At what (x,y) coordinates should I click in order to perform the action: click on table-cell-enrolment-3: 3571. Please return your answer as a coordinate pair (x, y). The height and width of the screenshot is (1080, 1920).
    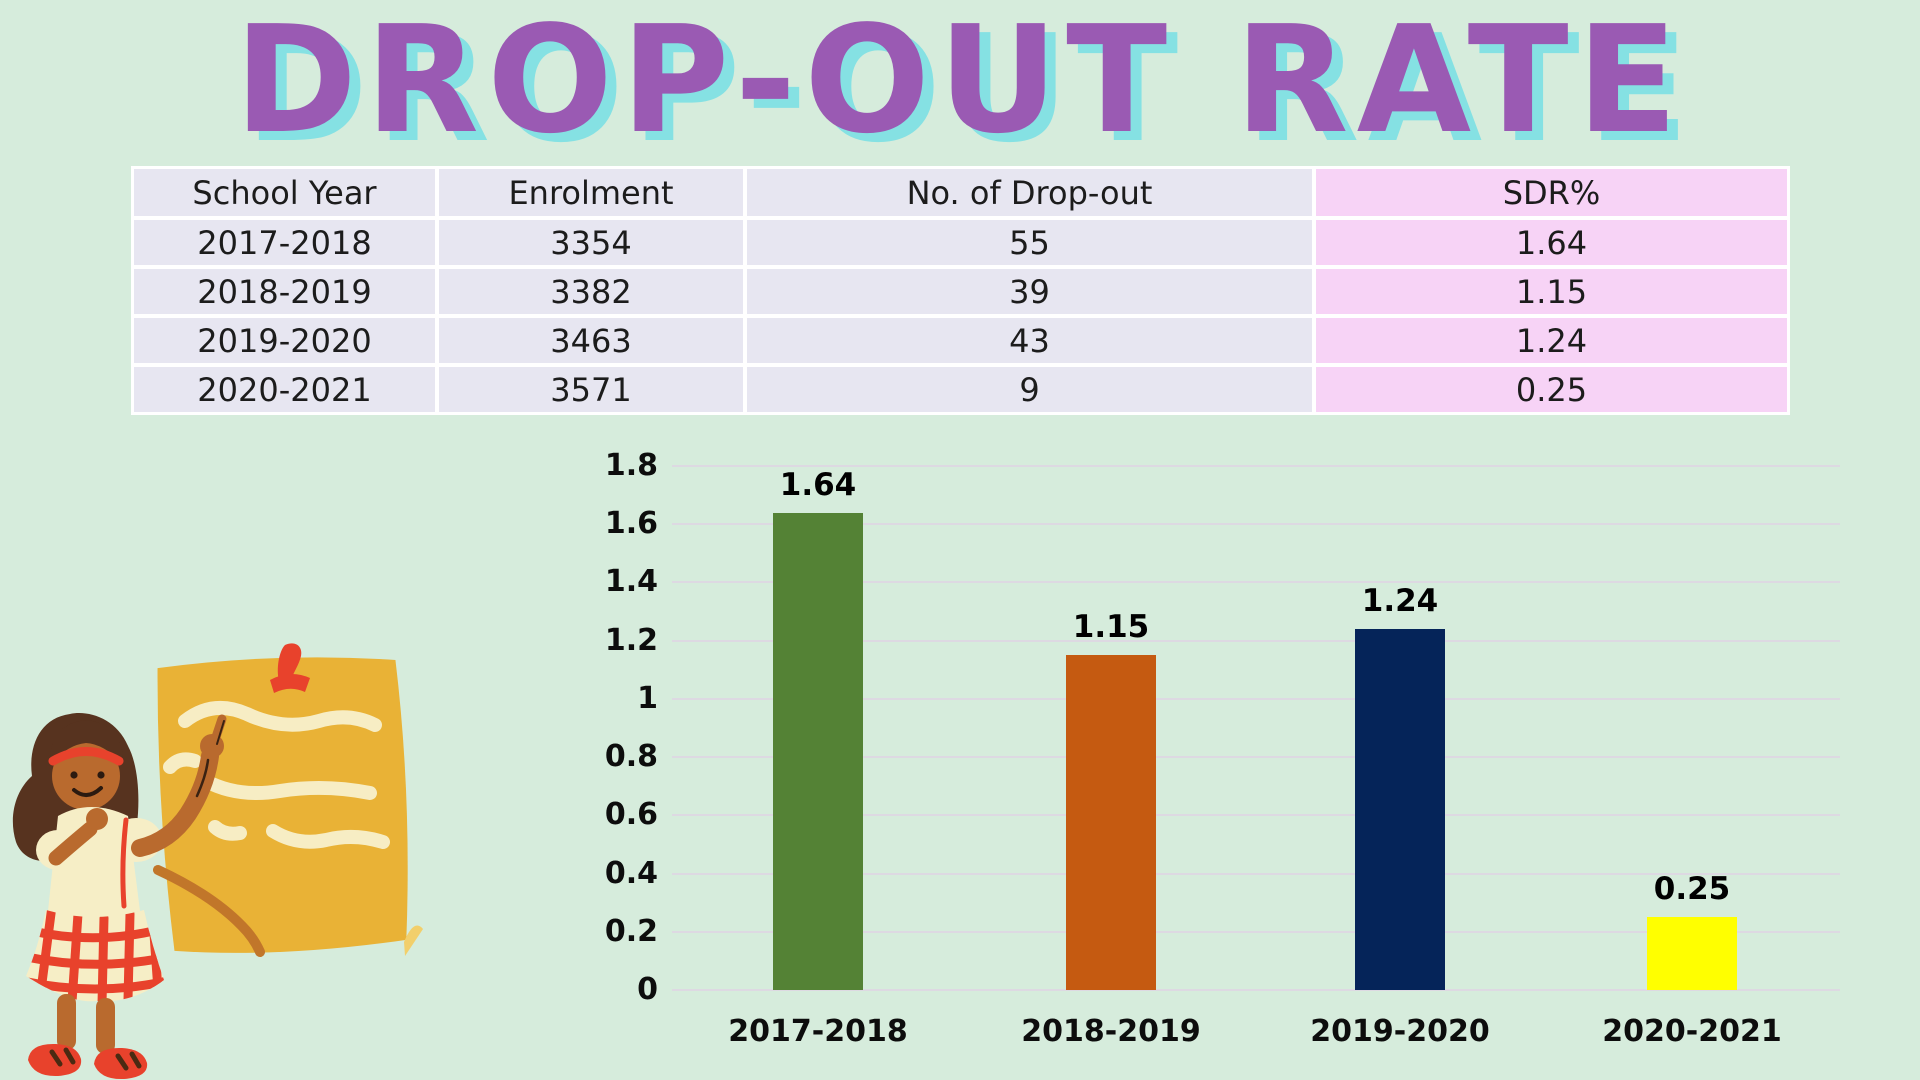
    Looking at the image, I should click on (591, 389).